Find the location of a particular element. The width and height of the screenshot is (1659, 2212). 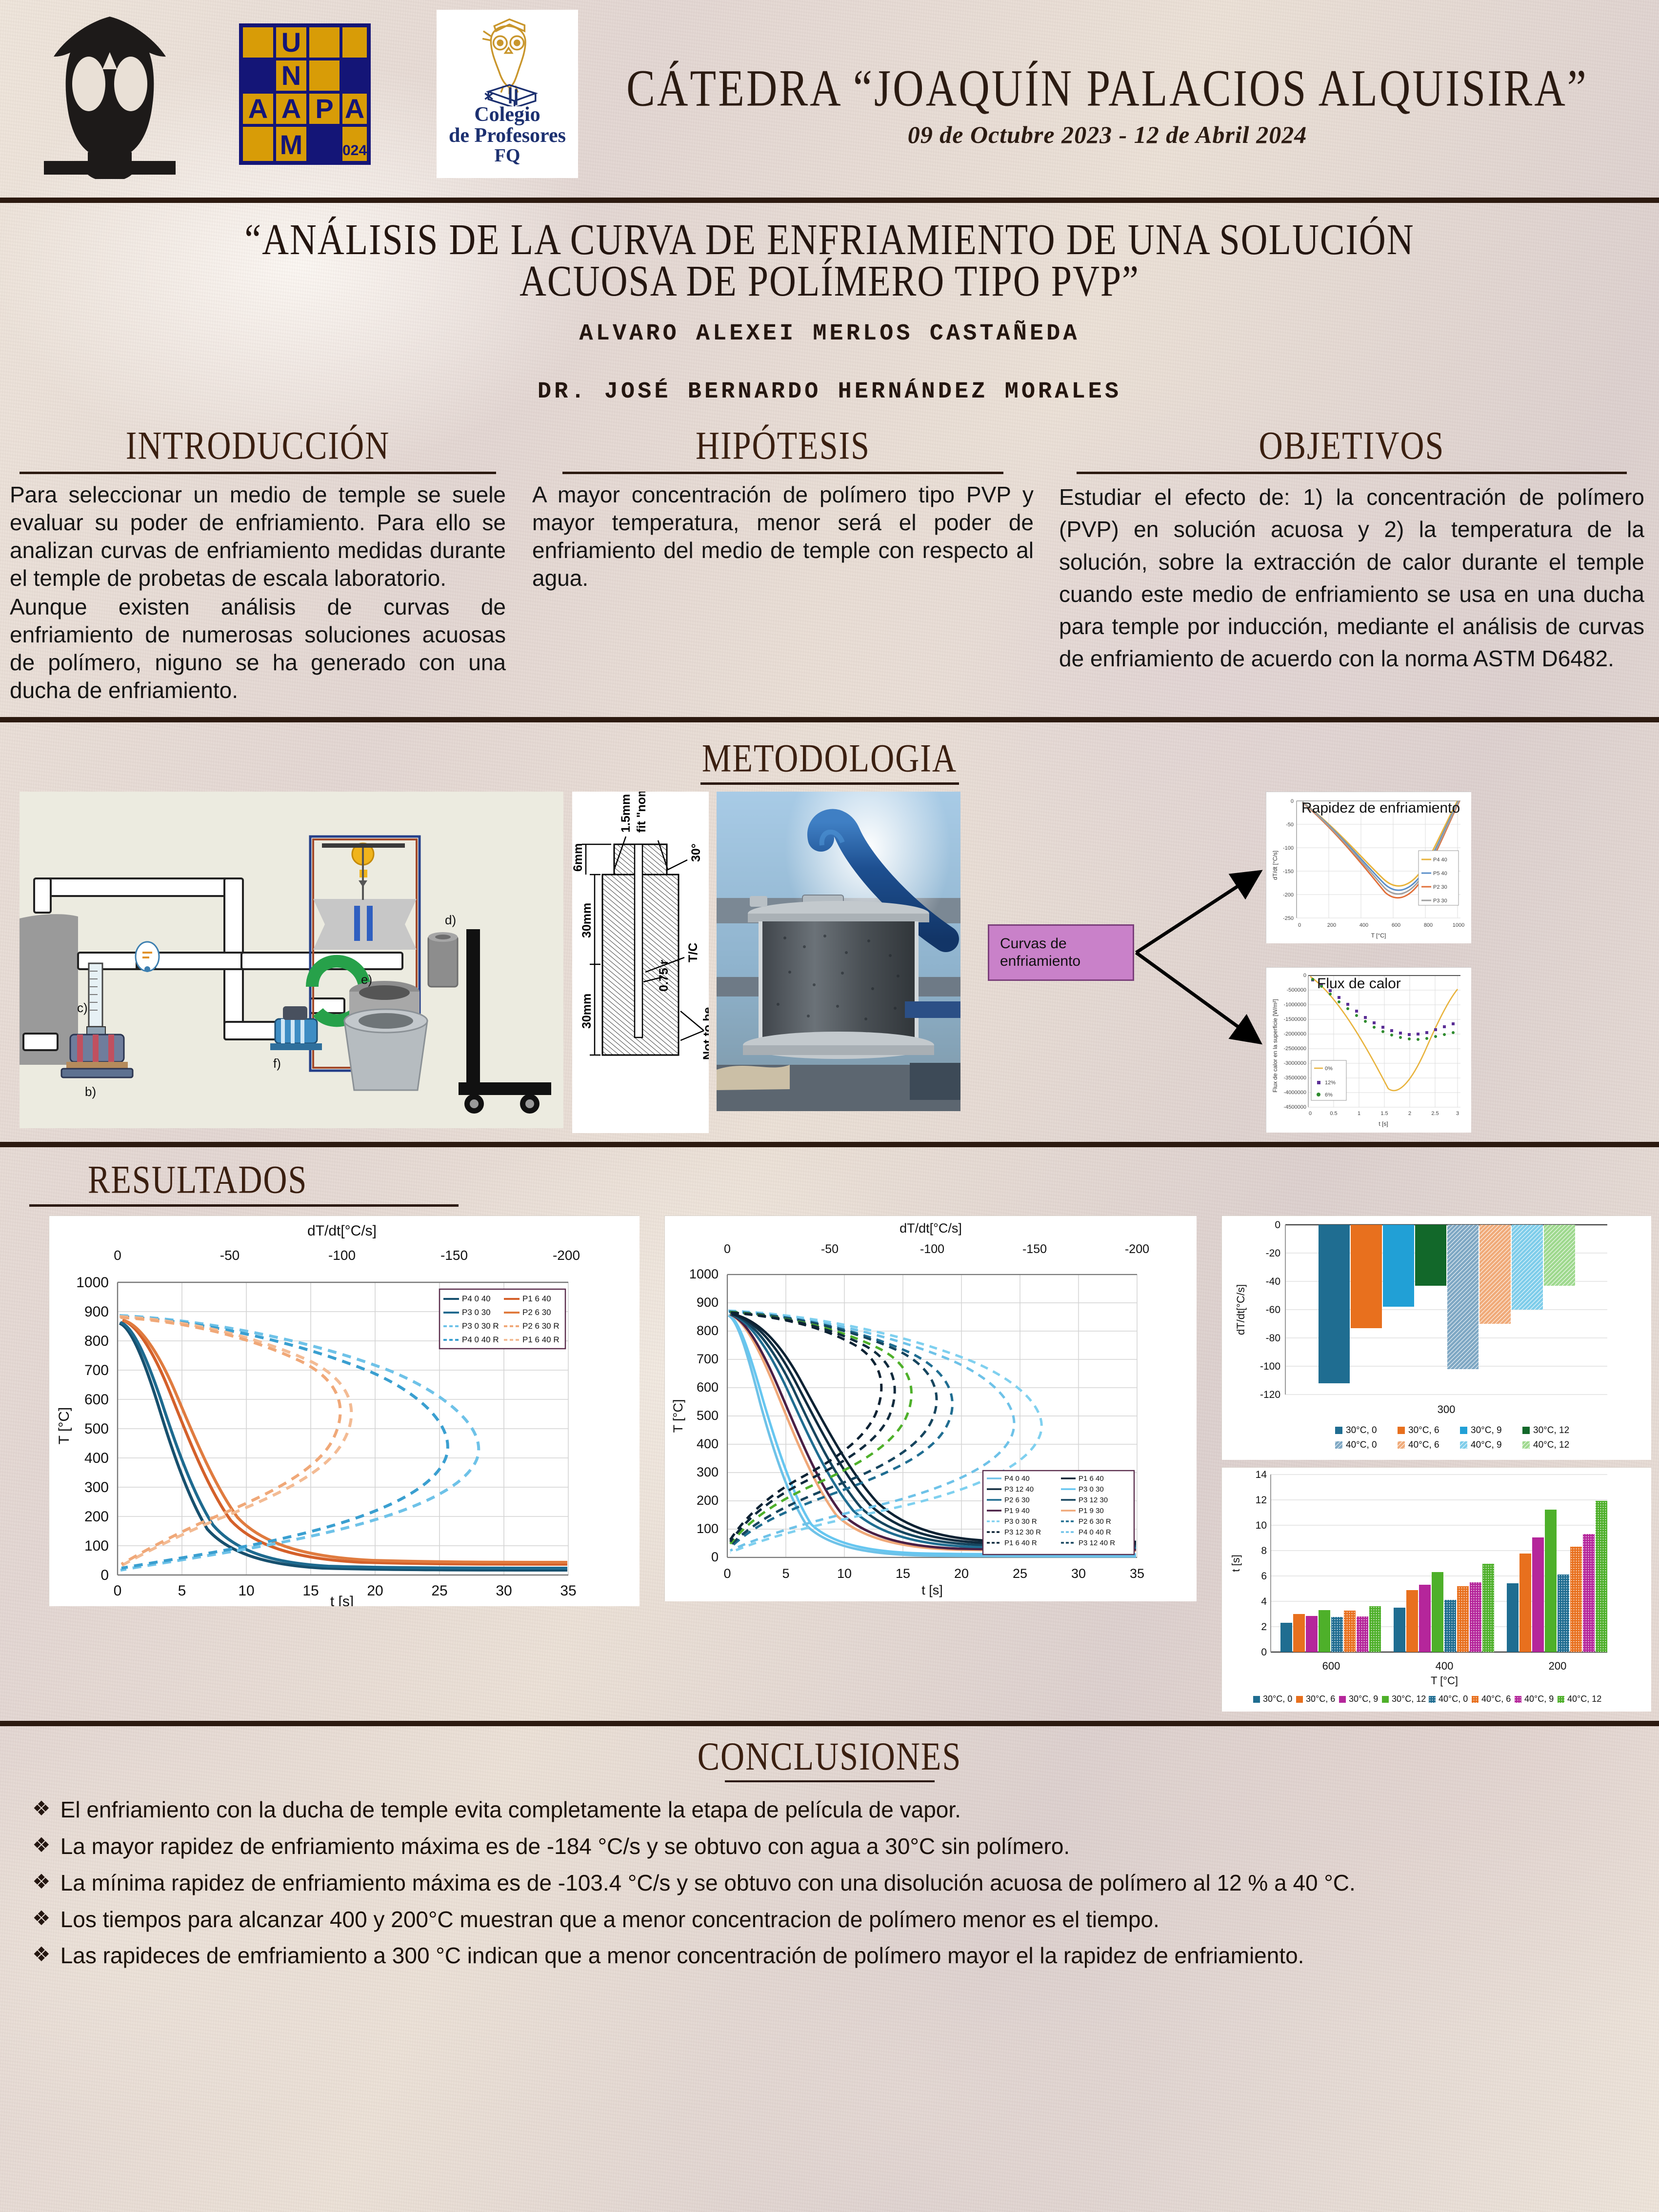

svg-text: 800 is located at coordinates (97, 1341).